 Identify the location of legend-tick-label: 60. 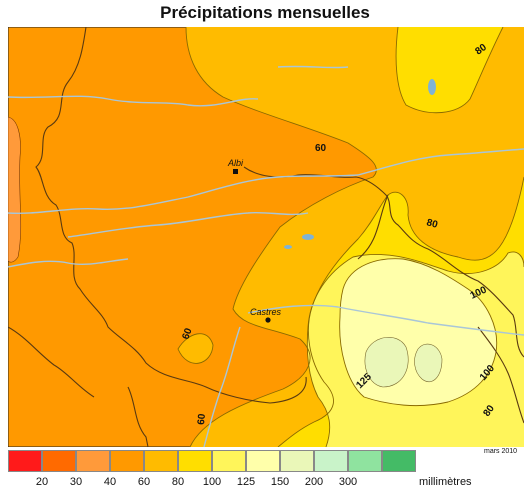
(144, 482).